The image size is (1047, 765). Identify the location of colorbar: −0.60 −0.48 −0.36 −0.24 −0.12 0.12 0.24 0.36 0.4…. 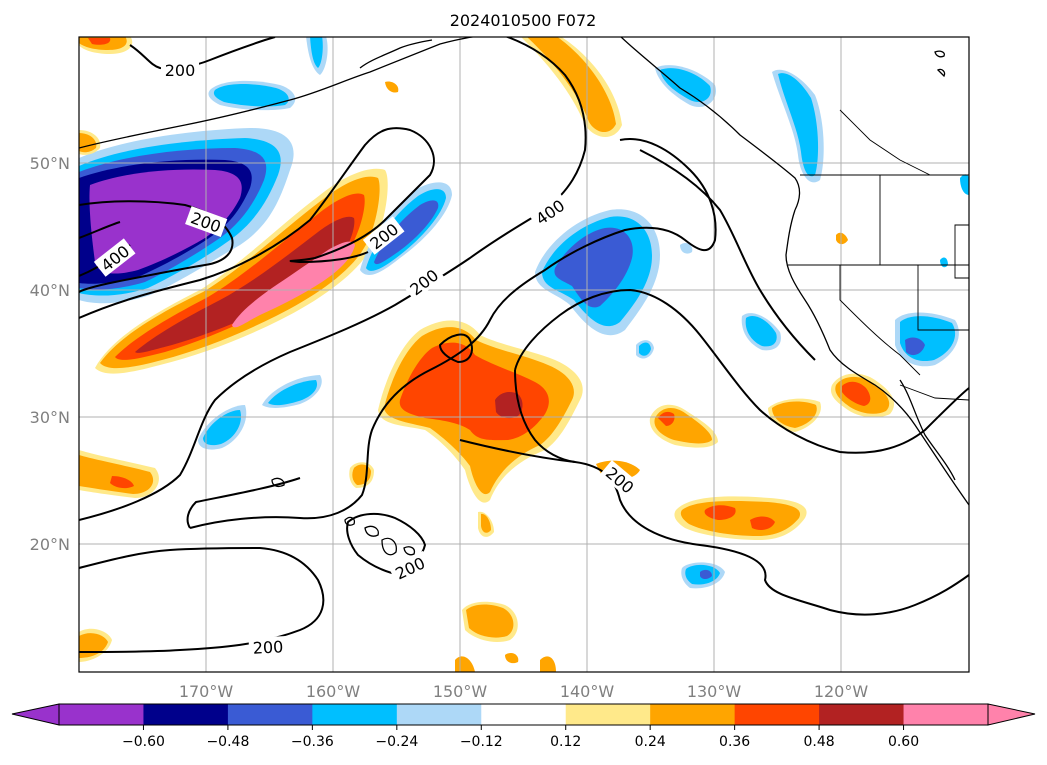
(523, 726).